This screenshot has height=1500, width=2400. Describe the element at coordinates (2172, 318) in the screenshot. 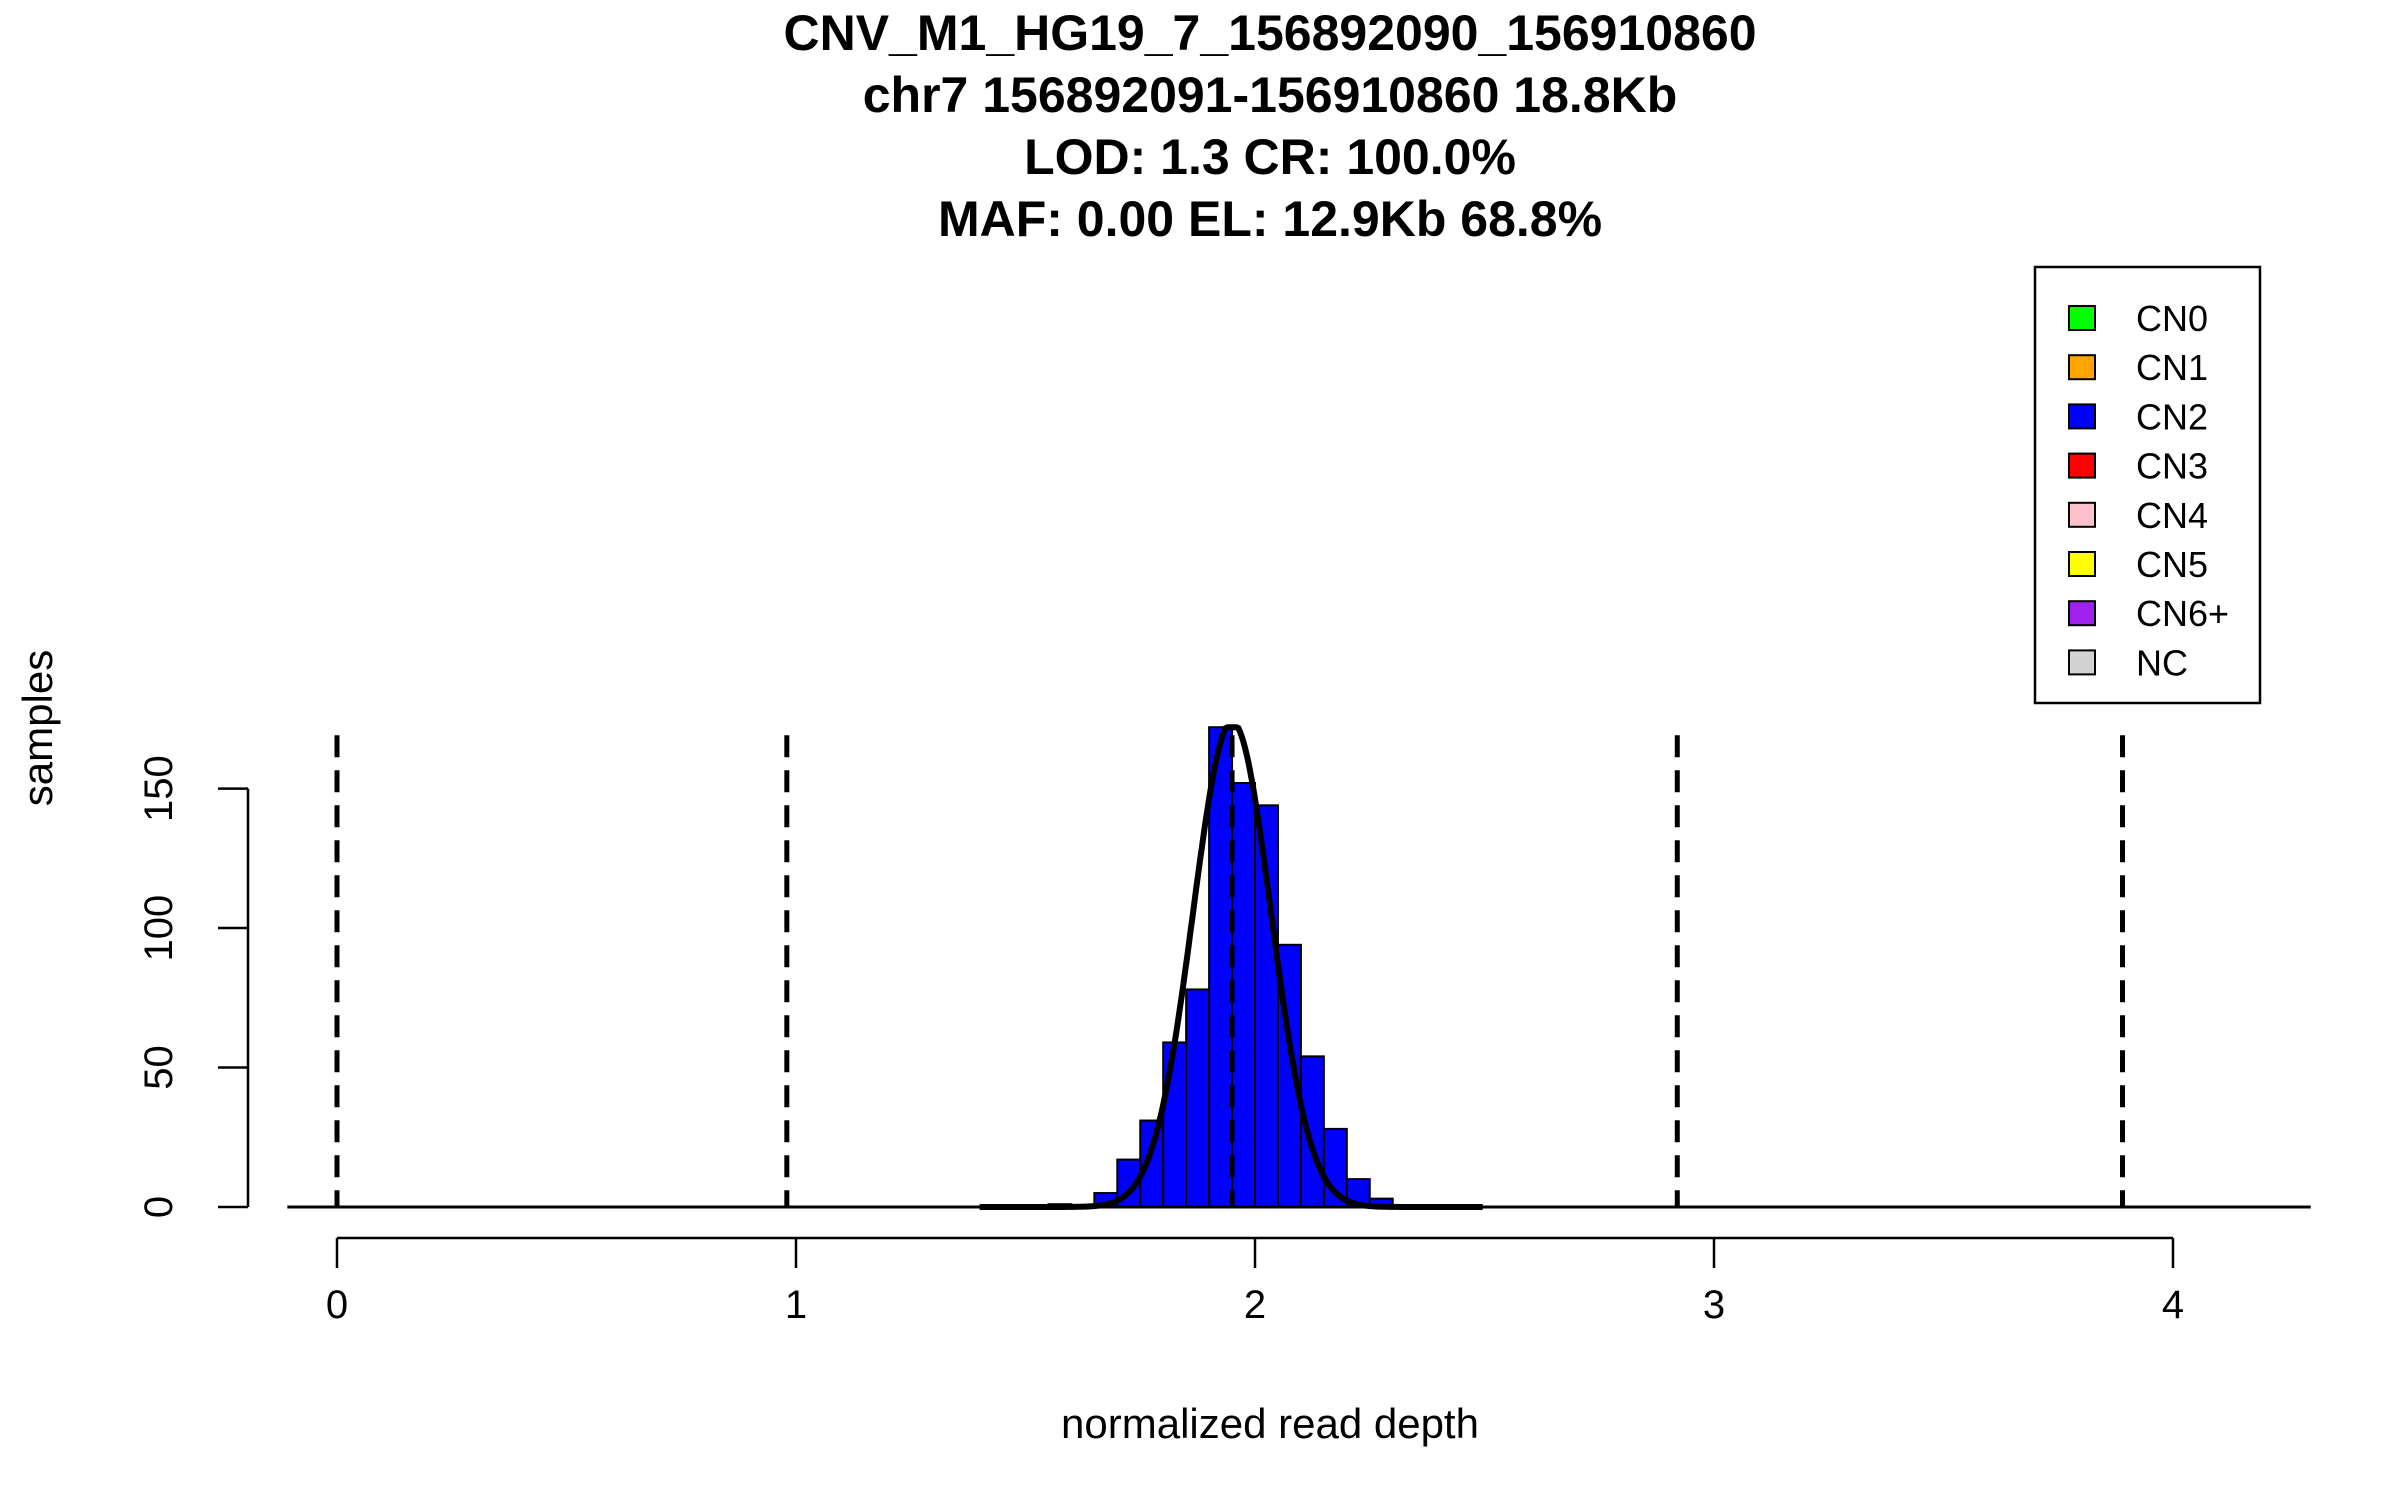

I see `legend-label-cn0: CN0` at that location.